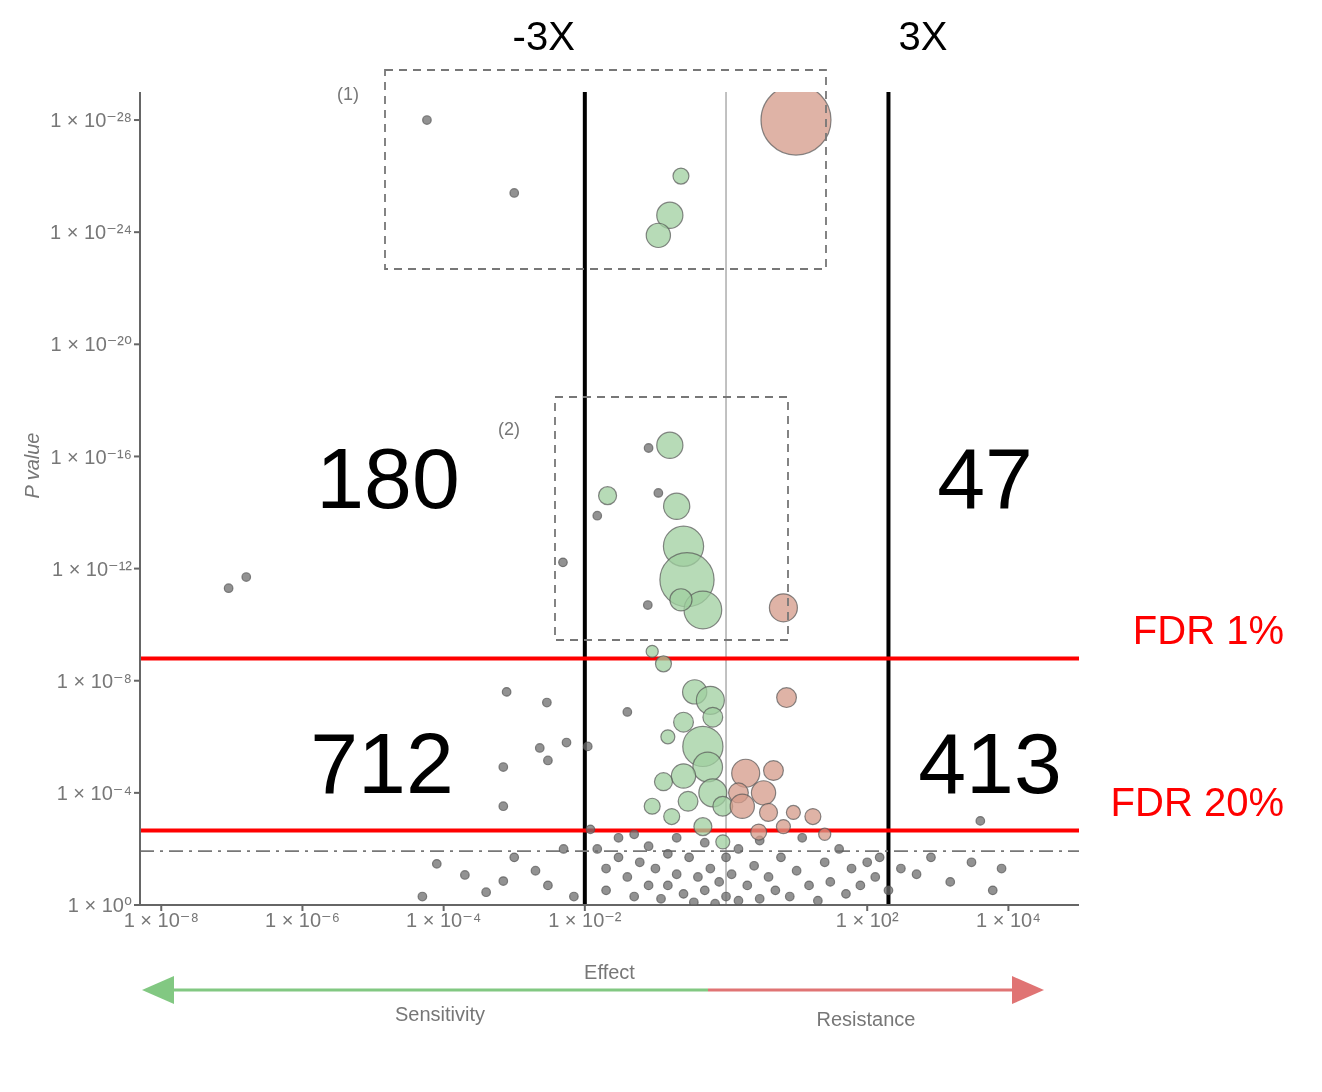 The width and height of the screenshot is (1322, 1092). I want to click on annotation: (2), so click(509, 429).